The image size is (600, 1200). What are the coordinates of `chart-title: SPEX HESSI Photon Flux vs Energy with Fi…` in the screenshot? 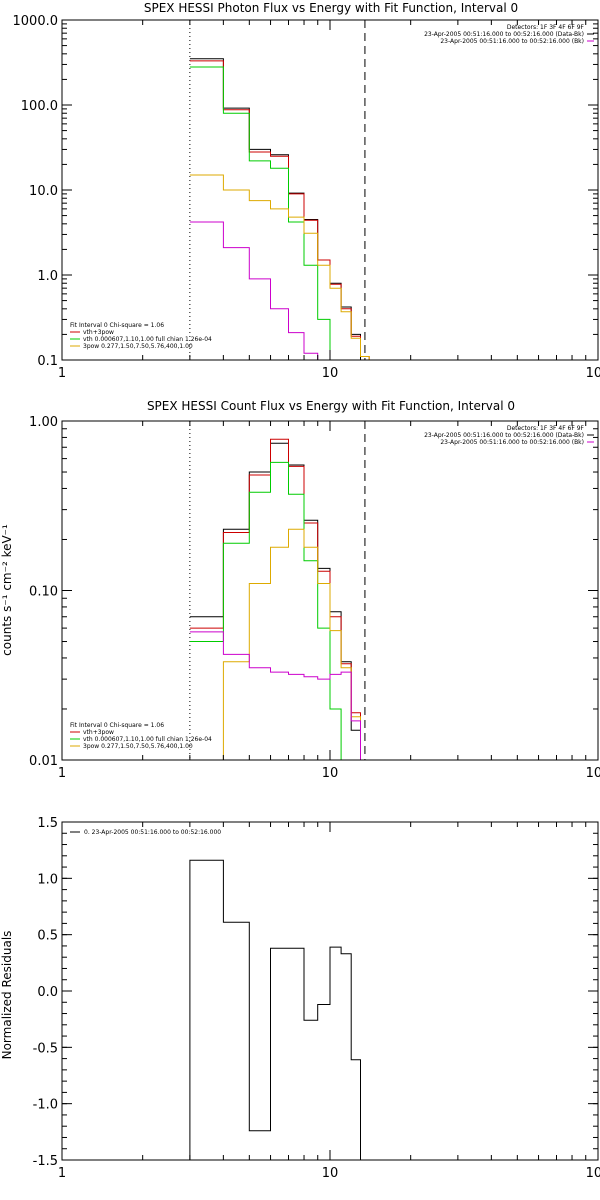 It's located at (331, 8).